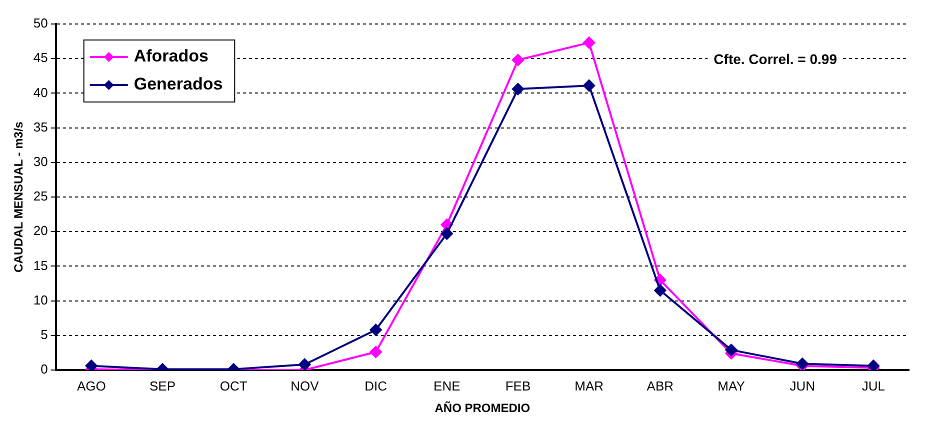 The image size is (931, 428). I want to click on annotation: Cfte. Correl. = 0.99, so click(776, 58).